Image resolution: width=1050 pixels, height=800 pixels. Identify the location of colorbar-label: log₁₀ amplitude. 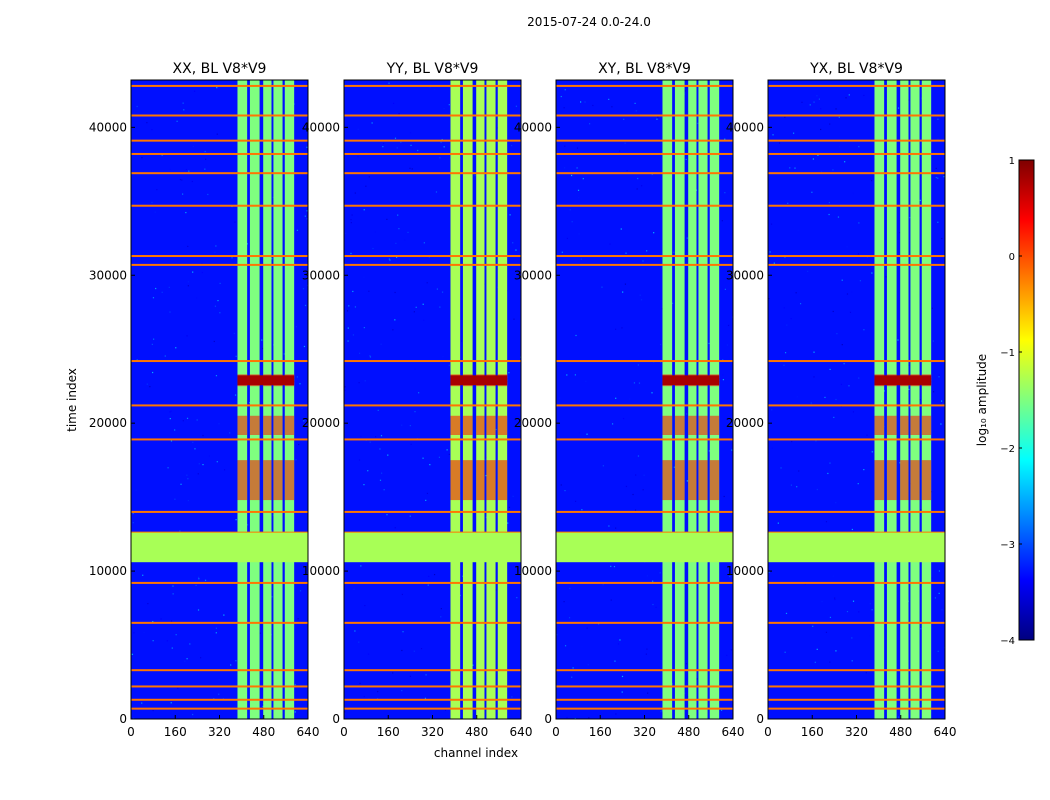
(982, 400).